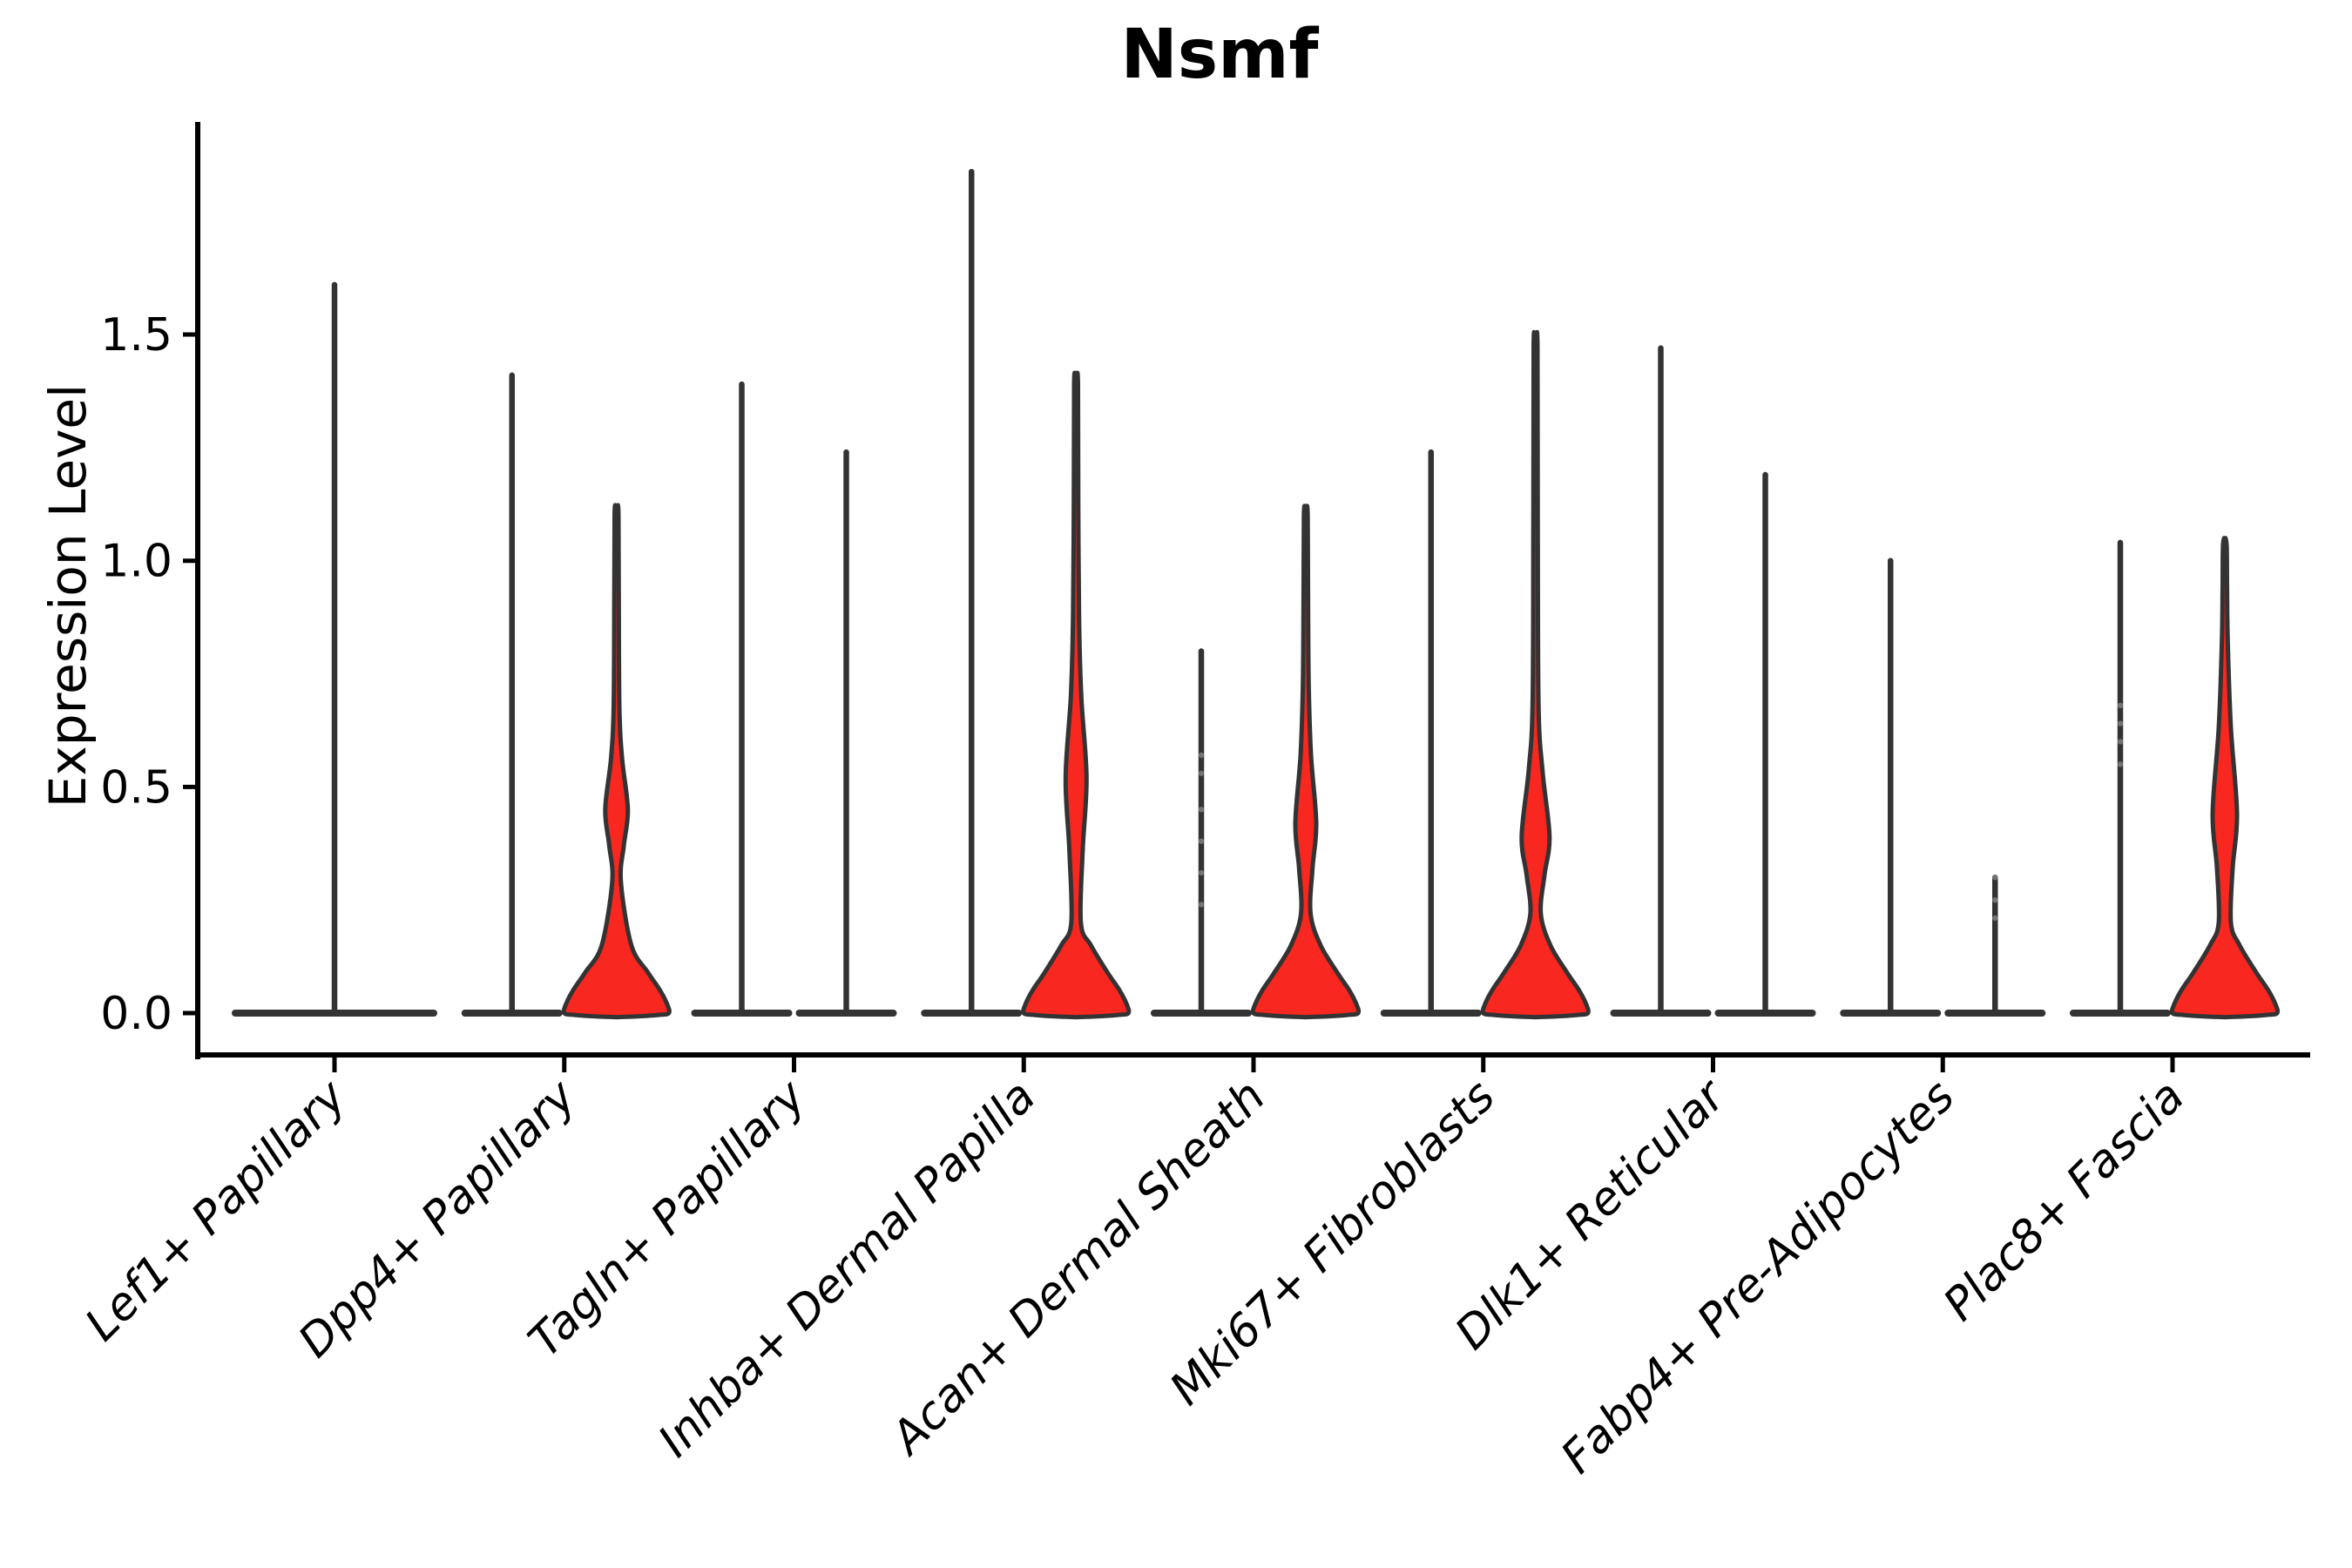 The width and height of the screenshot is (2352, 1568). I want to click on y-tick-label: 1.0, so click(136, 562).